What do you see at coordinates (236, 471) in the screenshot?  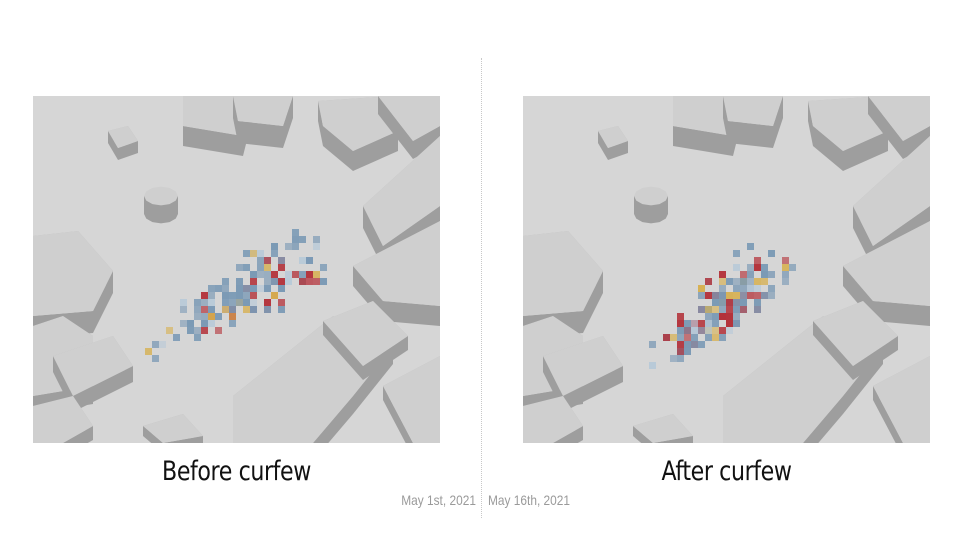 I see `caption-before: Before curfew` at bounding box center [236, 471].